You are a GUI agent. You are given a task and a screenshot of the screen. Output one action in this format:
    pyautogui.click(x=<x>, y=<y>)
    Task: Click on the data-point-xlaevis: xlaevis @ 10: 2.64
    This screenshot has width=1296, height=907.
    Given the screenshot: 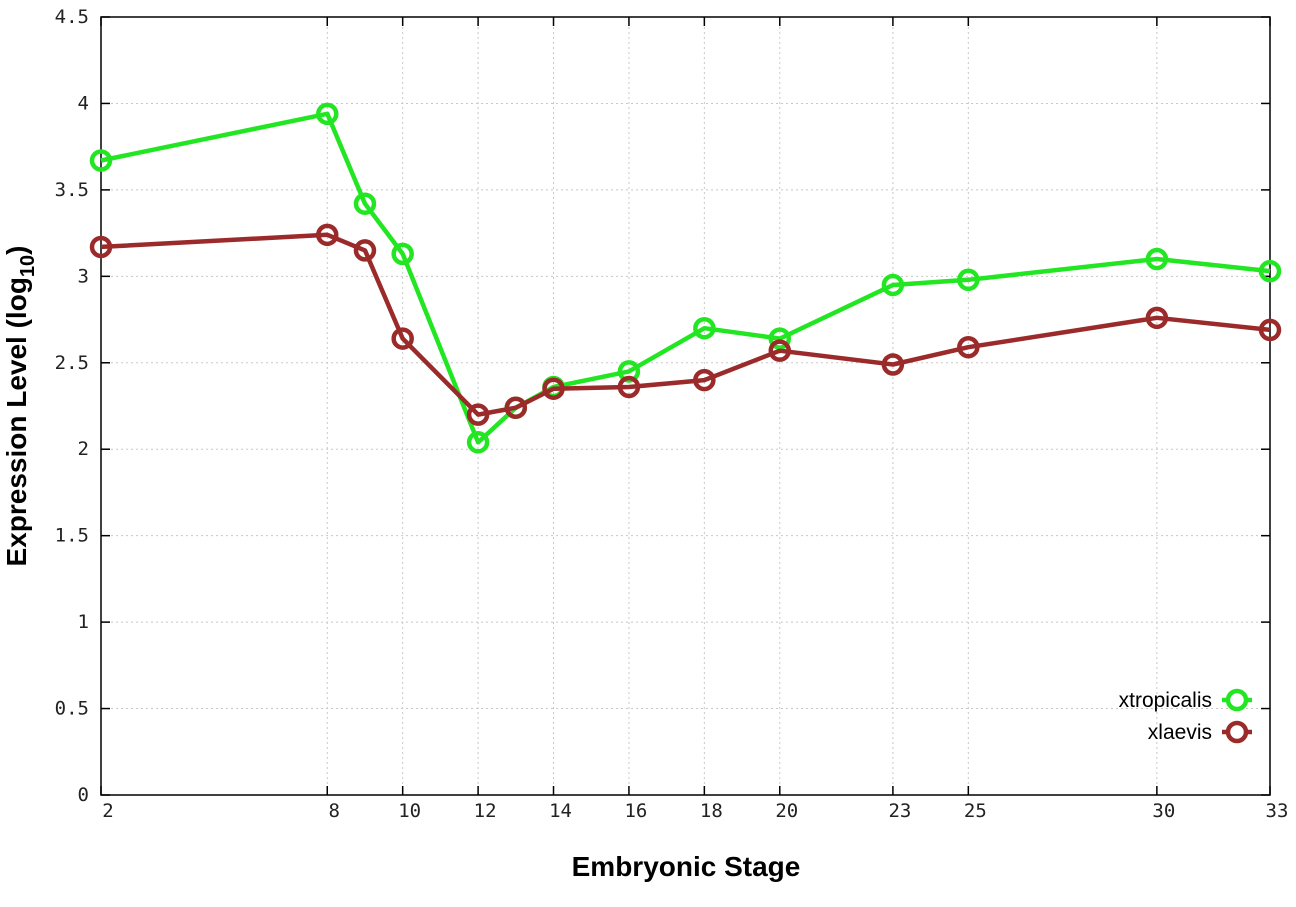 What is the action you would take?
    pyautogui.click(x=402, y=338)
    